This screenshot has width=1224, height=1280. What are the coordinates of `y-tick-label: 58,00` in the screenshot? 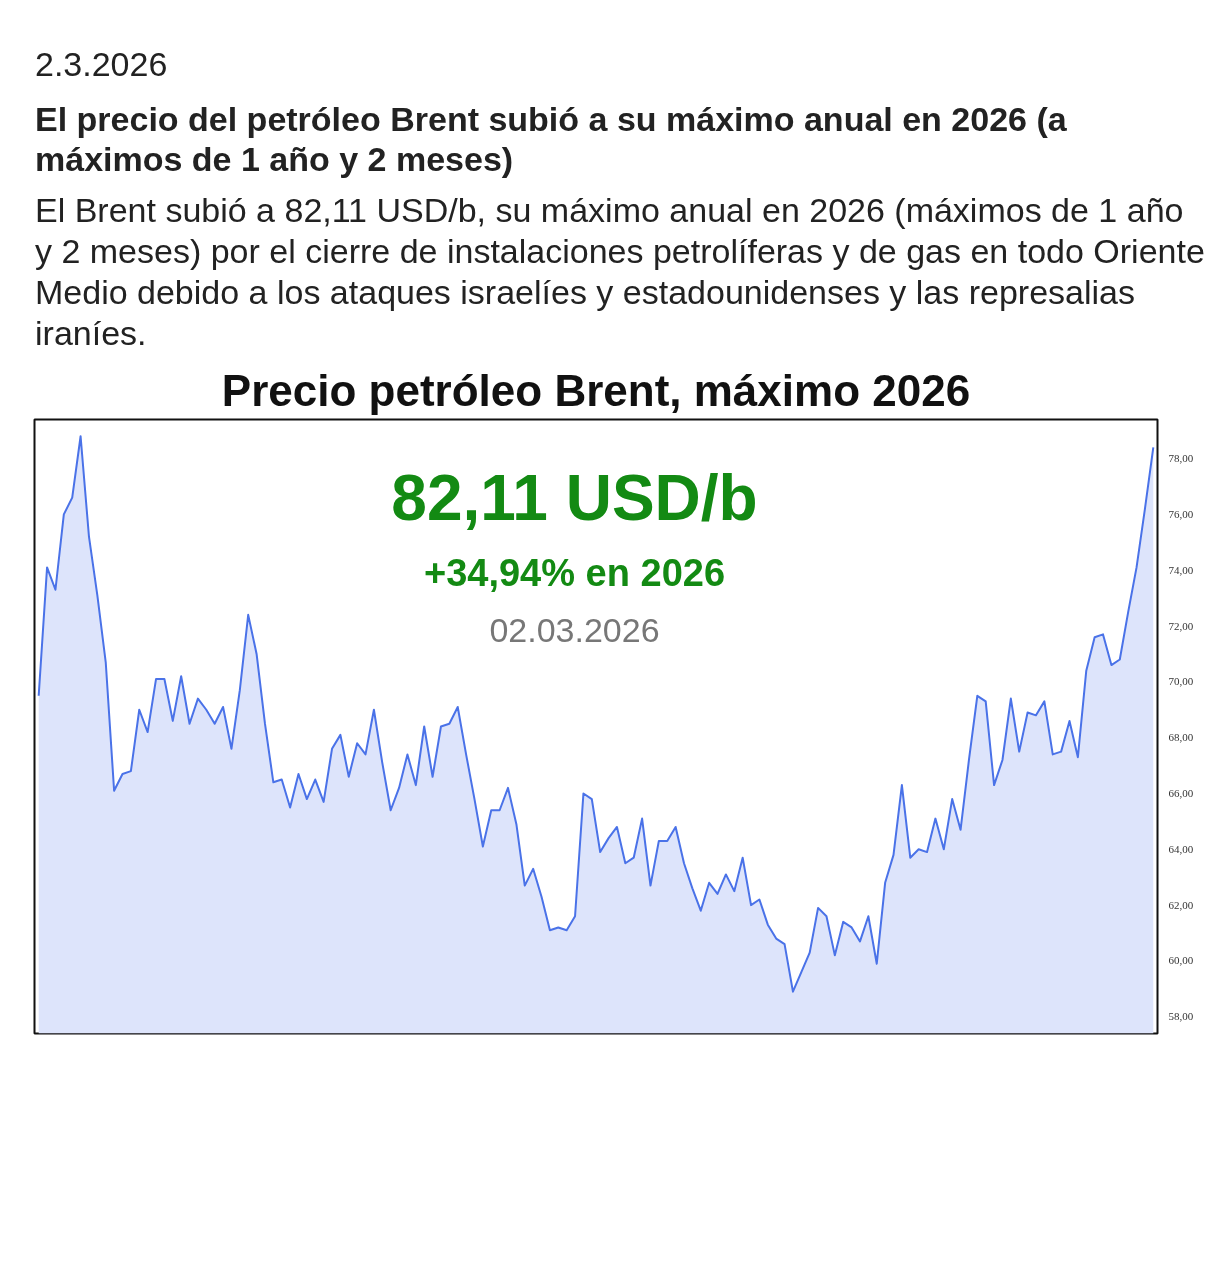 It's located at (1181, 1016).